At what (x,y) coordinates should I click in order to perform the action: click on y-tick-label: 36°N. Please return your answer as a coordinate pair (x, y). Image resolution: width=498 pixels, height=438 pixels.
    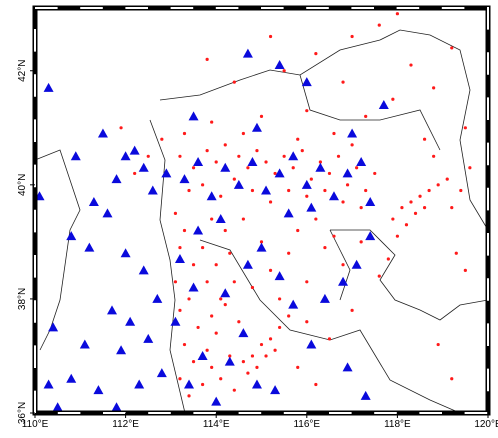
    Looking at the image, I should click on (22, 413).